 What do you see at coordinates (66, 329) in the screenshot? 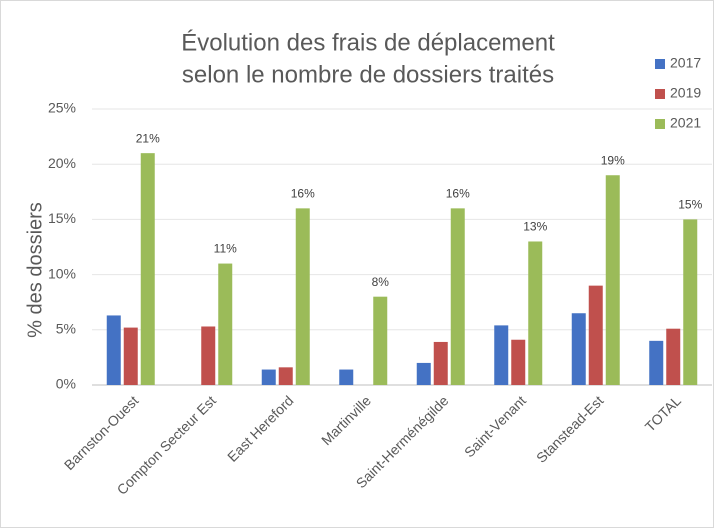
I see `y-tick-label: 5%` at bounding box center [66, 329].